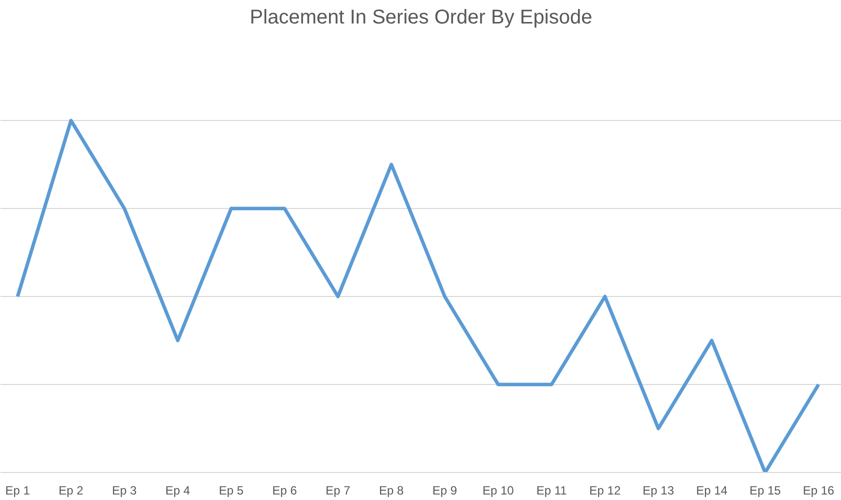 This screenshot has height=500, width=841. I want to click on x-tick-label: Ep 4, so click(177, 491).